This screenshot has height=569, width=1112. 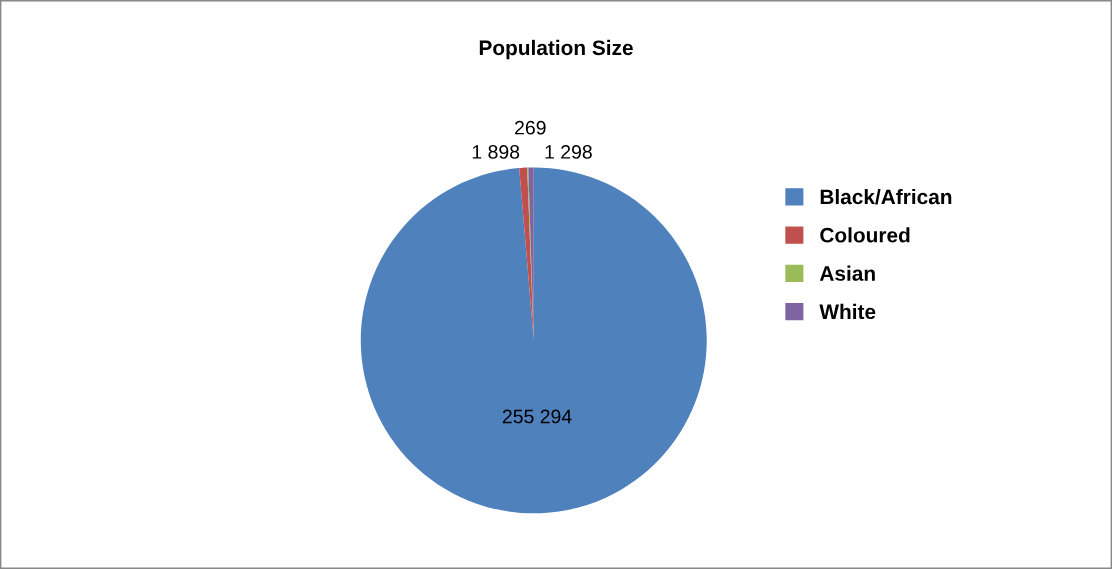 What do you see at coordinates (847, 311) in the screenshot?
I see `legend-label: White` at bounding box center [847, 311].